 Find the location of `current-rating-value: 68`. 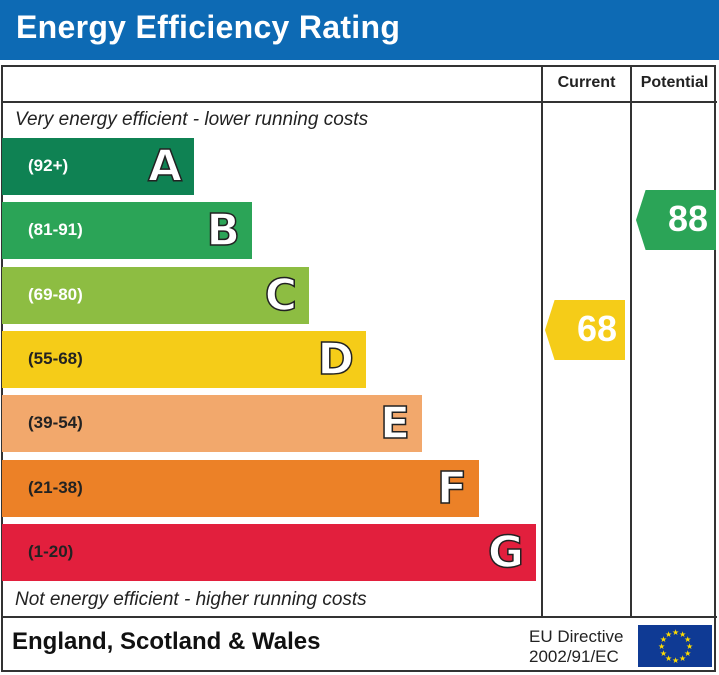

current-rating-value: 68 is located at coordinates (596, 328).